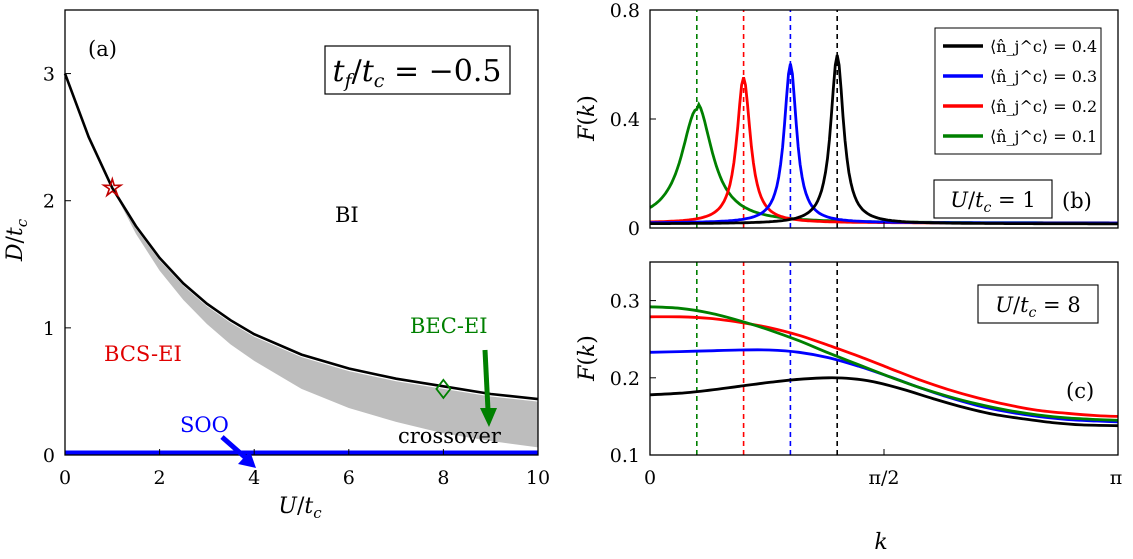  Describe the element at coordinates (625, 379) in the screenshot. I see `y-tick-label: 0.2` at that location.